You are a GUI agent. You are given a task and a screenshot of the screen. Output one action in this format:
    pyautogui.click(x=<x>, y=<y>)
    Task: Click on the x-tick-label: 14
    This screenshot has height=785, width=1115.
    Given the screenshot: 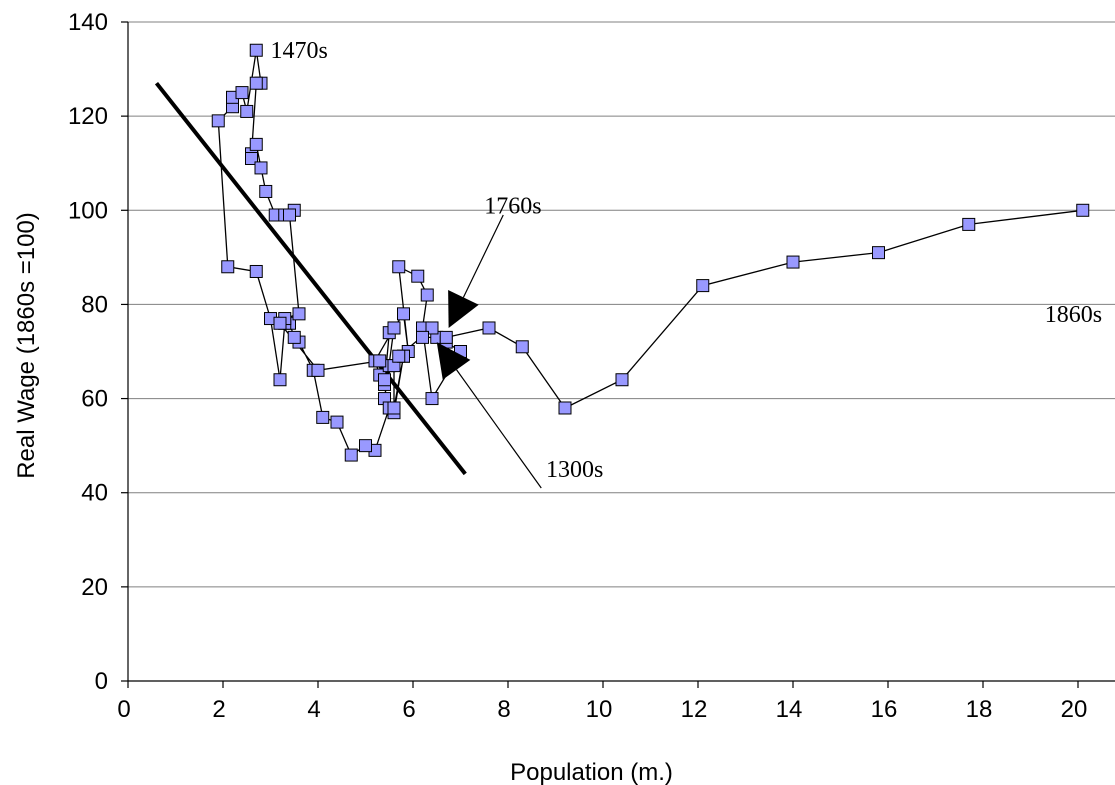 What is the action you would take?
    pyautogui.click(x=789, y=709)
    